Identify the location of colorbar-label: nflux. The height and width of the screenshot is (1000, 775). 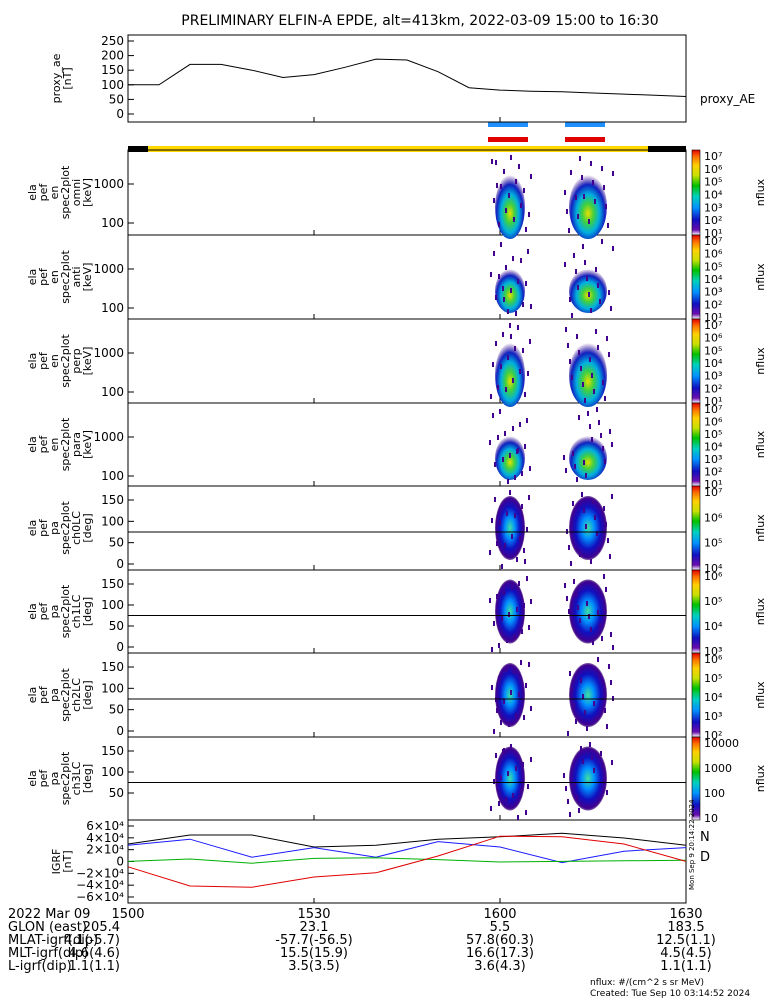
(760, 192).